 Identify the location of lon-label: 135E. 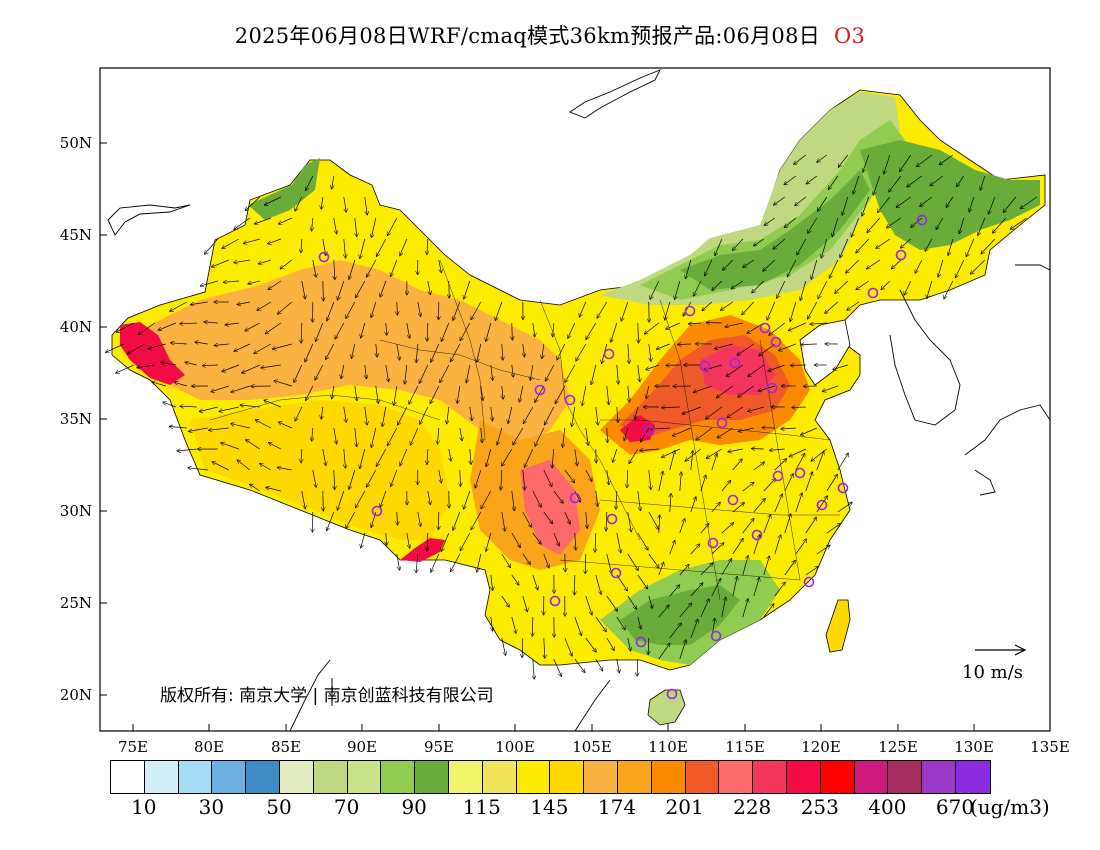
(1050, 747).